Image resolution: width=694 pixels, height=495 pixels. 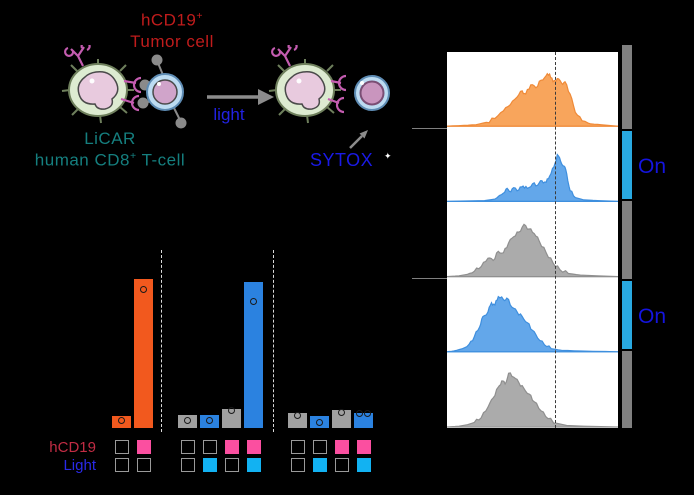 What do you see at coordinates (172, 20) in the screenshot?
I see `tumor-cell-label-line1: hCD19+` at bounding box center [172, 20].